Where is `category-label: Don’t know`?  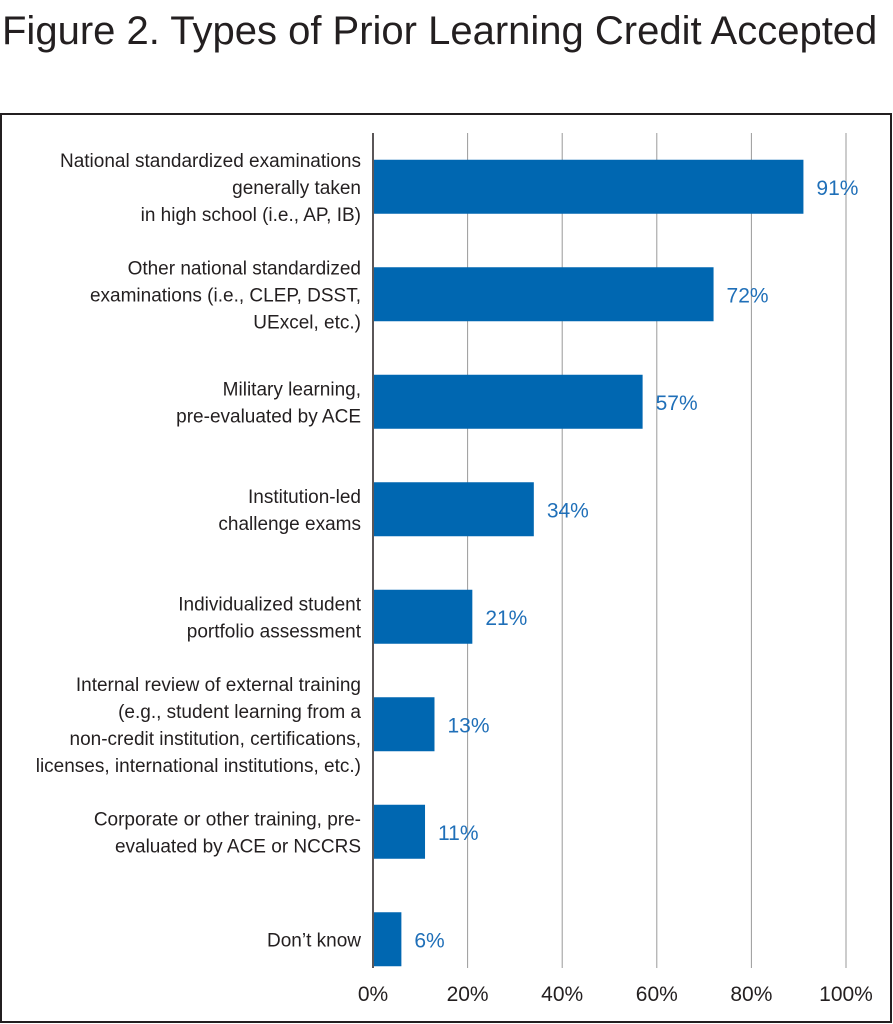 category-label: Don’t know is located at coordinates (314, 940).